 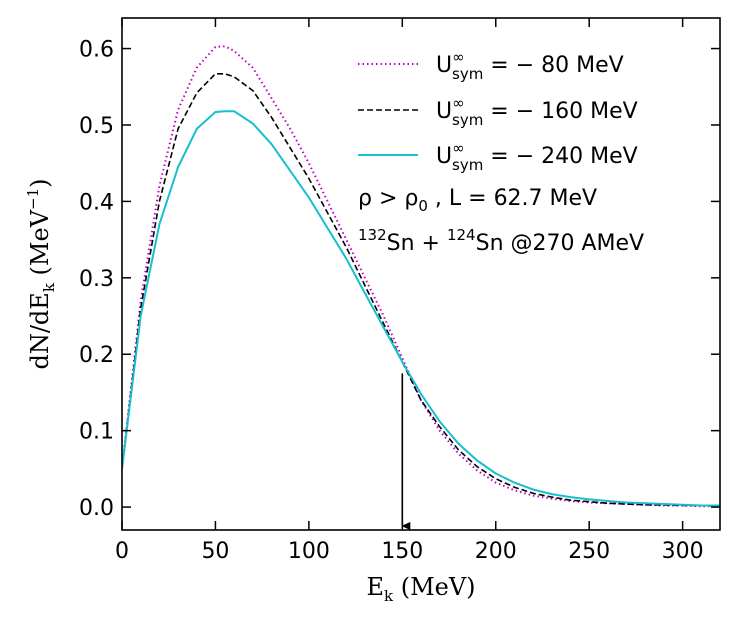 I want to click on x-tick-label-1: 50, so click(x=215, y=551).